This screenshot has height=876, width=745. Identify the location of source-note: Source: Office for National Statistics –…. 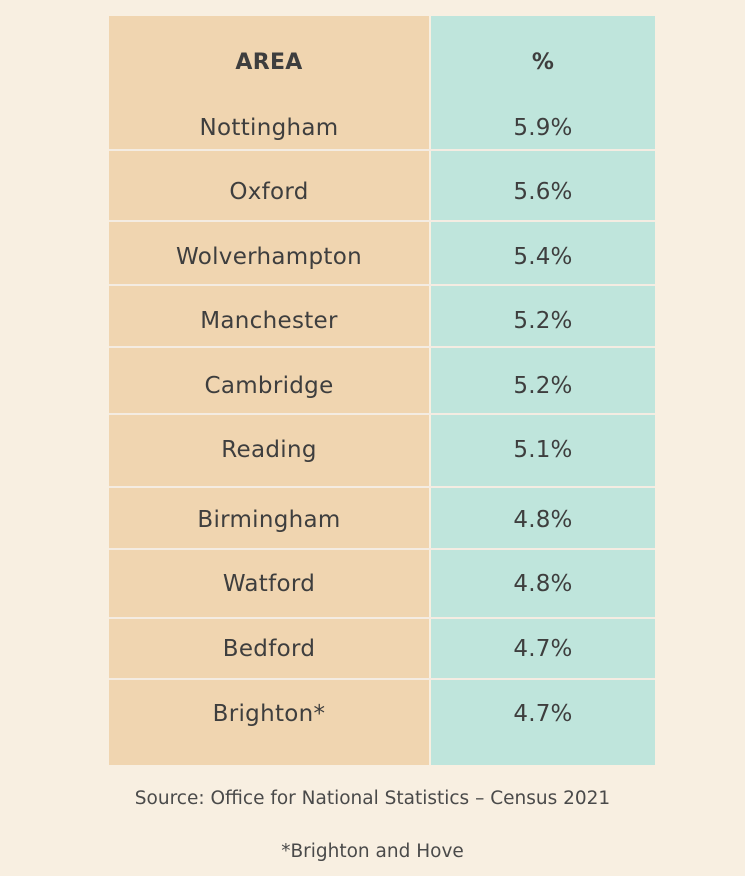
(372, 798).